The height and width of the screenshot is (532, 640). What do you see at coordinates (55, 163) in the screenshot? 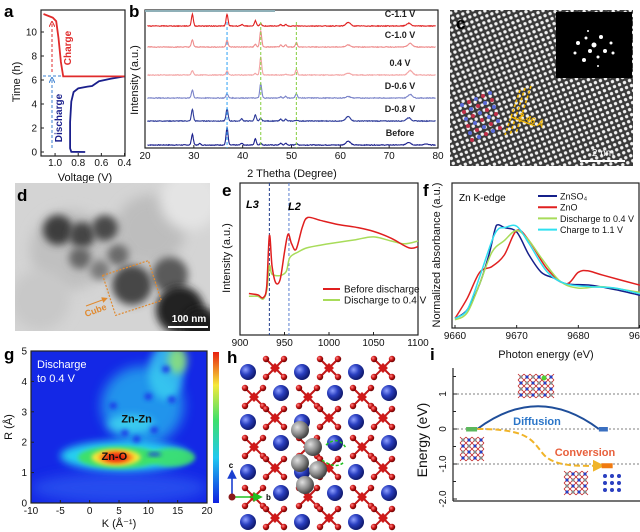
I see `x-tick-label: 1.0` at bounding box center [55, 163].